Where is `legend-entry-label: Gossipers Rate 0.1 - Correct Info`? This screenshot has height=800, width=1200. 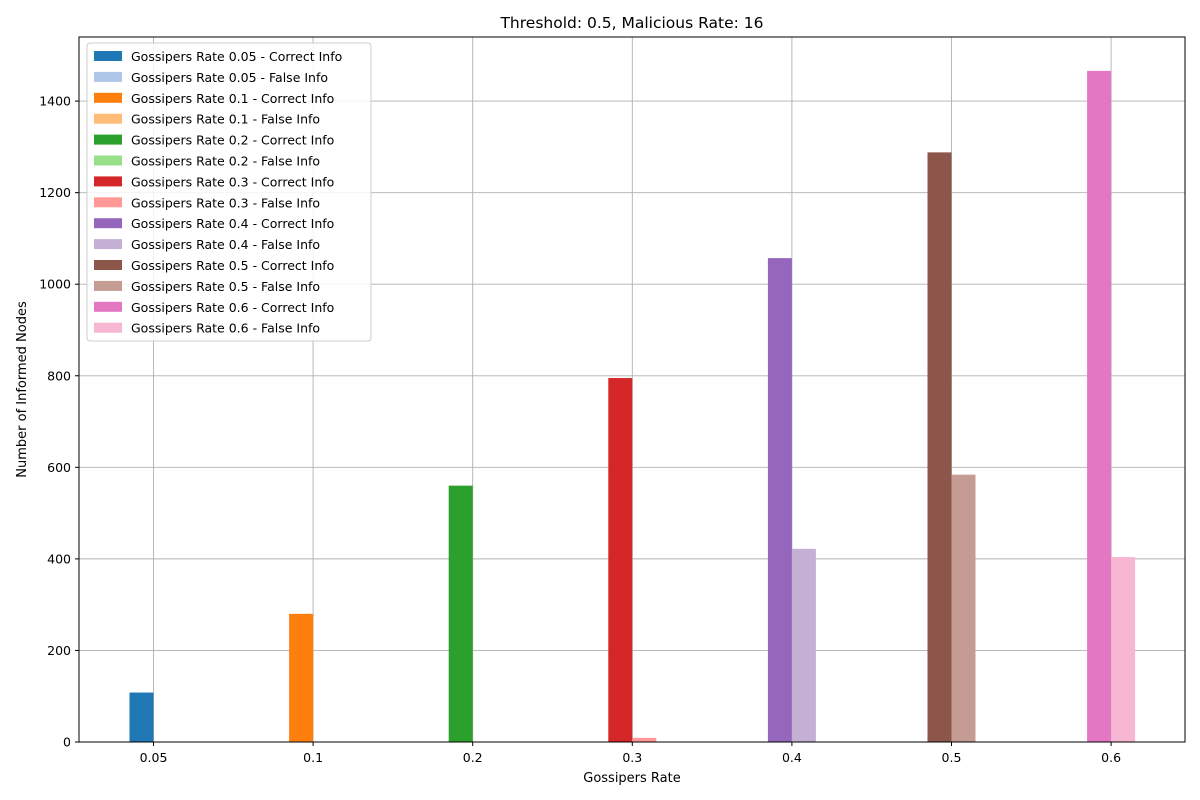 legend-entry-label: Gossipers Rate 0.1 - Correct Info is located at coordinates (232, 98).